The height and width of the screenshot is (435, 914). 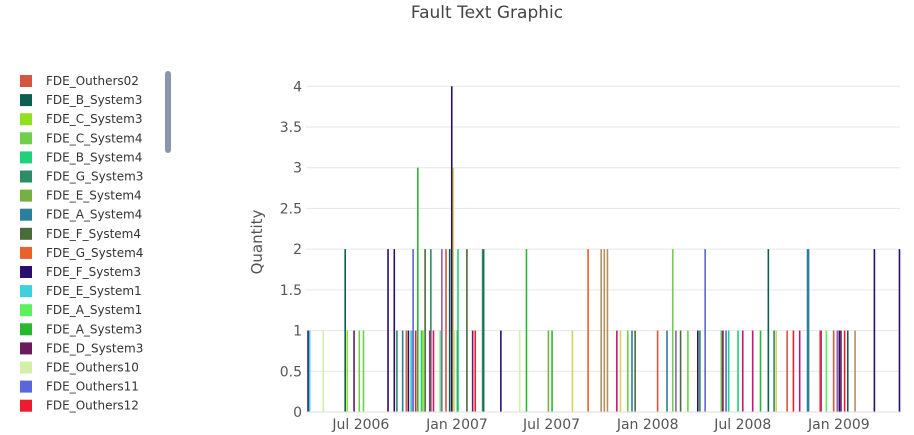 I want to click on legend-item: FDE_B_System4, so click(x=81, y=157).